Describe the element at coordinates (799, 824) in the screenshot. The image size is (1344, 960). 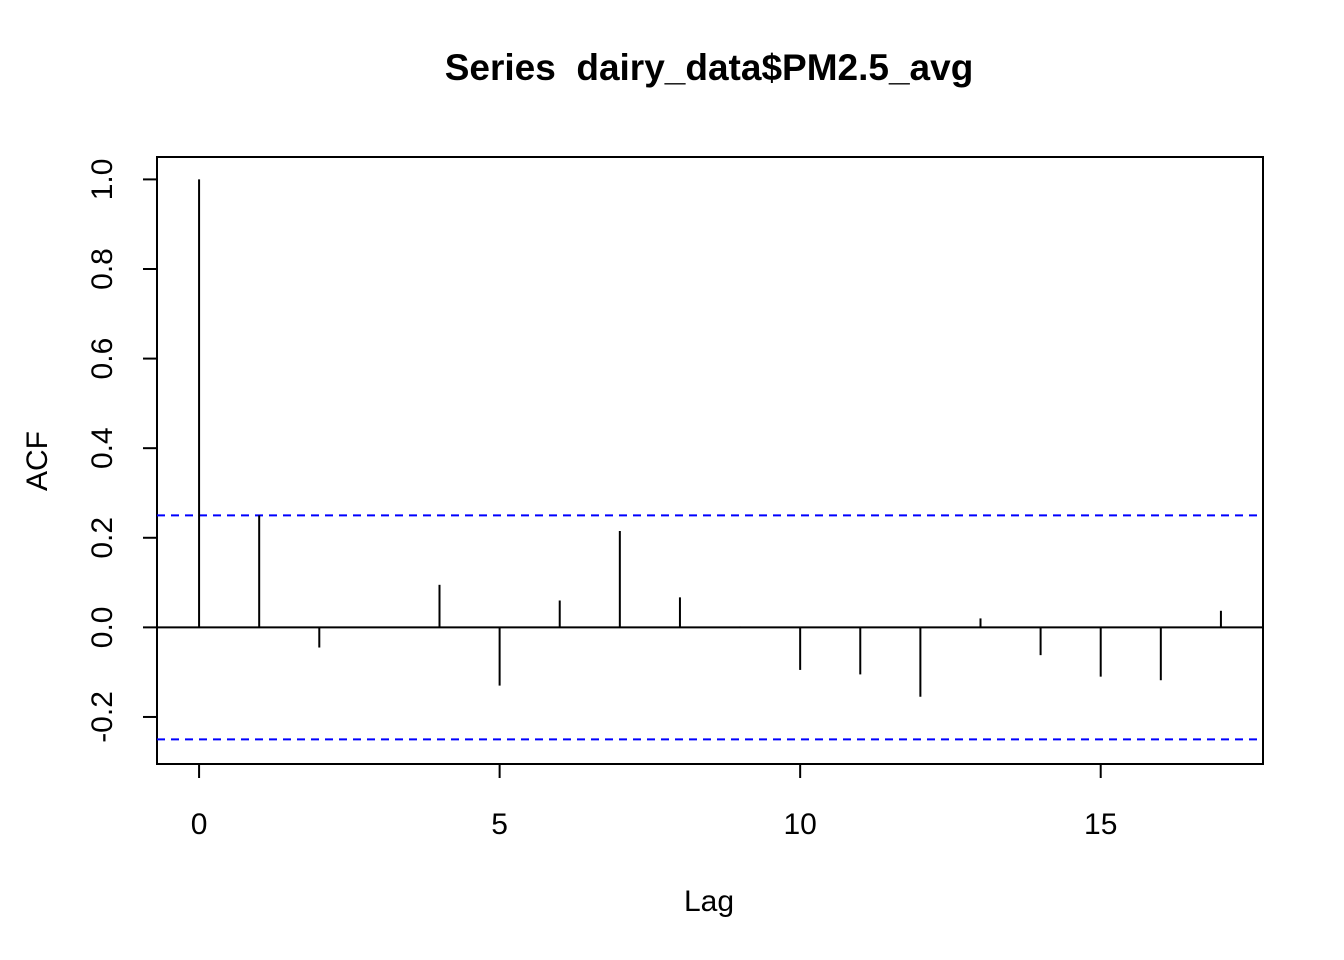
I see `x-tick-label: 10` at that location.